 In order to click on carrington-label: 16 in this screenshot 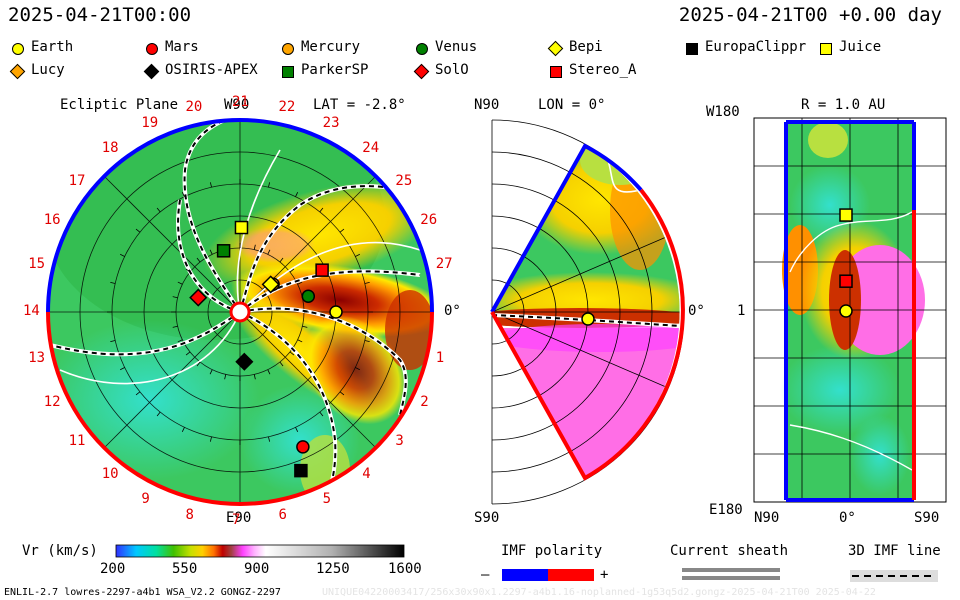, I will do `click(52, 220)`.